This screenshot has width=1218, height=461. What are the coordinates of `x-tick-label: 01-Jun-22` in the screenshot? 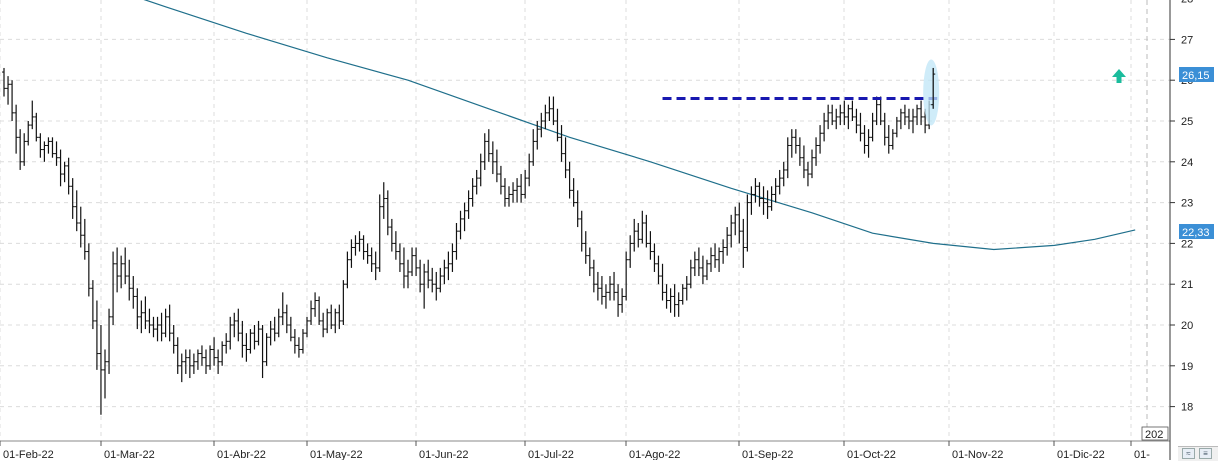 It's located at (444, 454).